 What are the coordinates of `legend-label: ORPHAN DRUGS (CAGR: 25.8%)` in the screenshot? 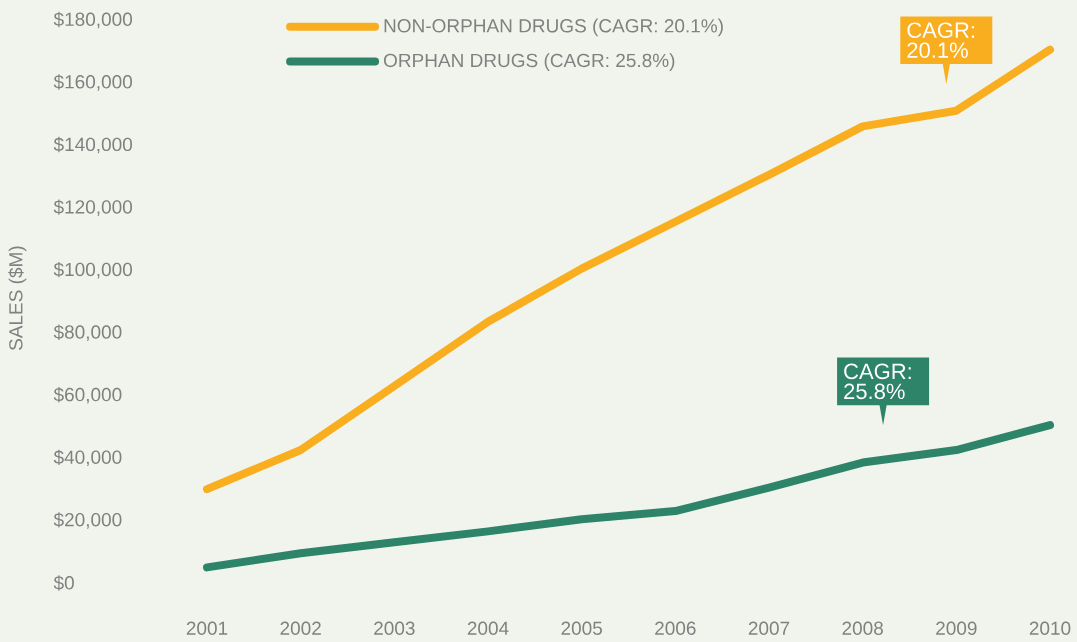 It's located at (529, 62).